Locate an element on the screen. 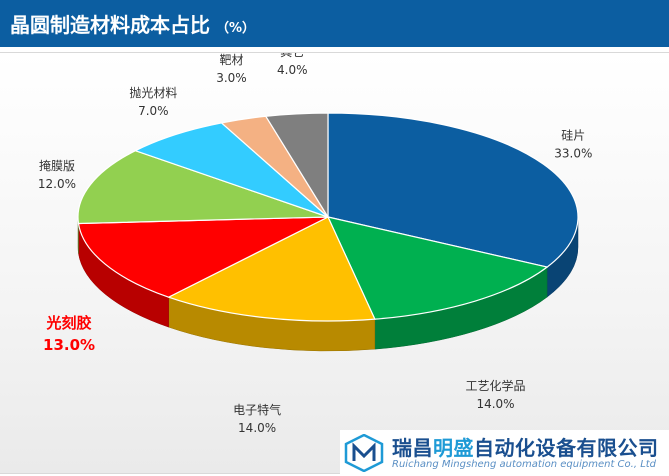  slice-label-0: 硅片 is located at coordinates (573, 136).